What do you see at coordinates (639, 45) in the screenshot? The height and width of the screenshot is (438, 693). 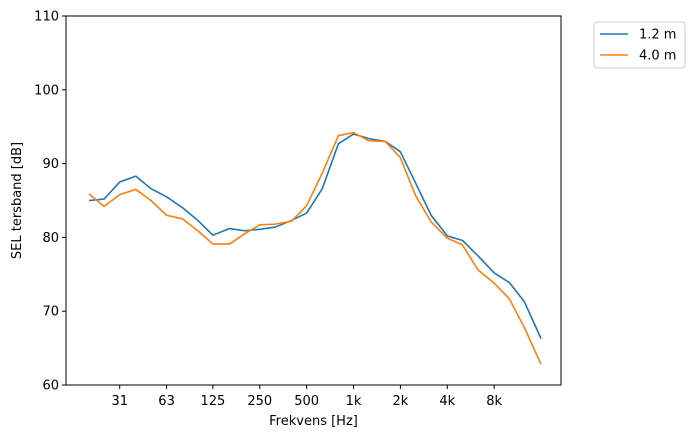 I see `legend: 1.2 m 4.0 m` at bounding box center [639, 45].